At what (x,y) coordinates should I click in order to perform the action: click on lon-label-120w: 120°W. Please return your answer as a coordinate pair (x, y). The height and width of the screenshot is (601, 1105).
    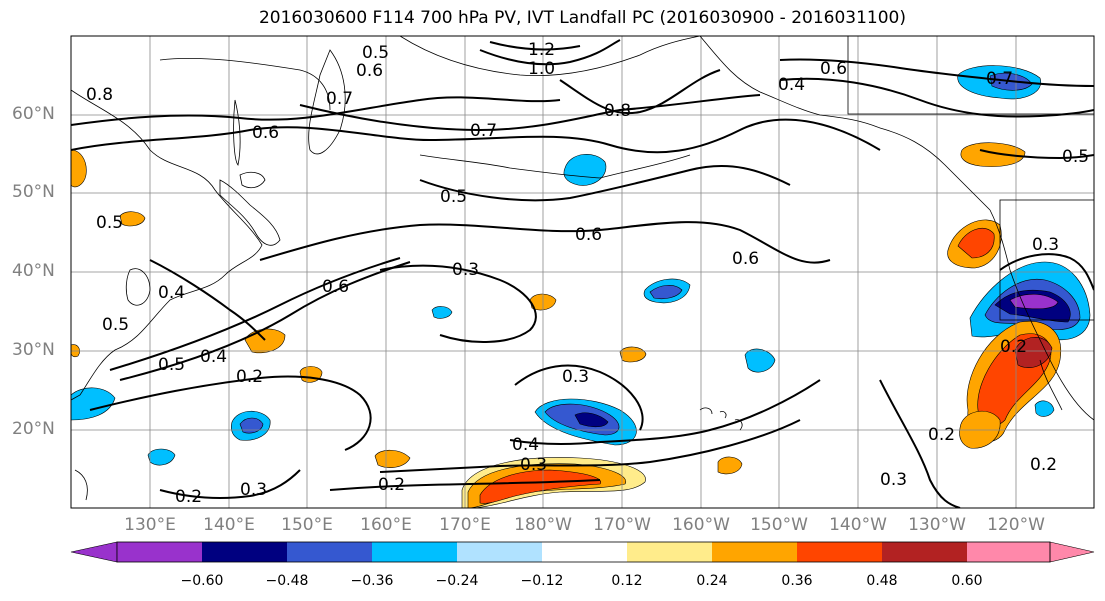
    Looking at the image, I should click on (1016, 525).